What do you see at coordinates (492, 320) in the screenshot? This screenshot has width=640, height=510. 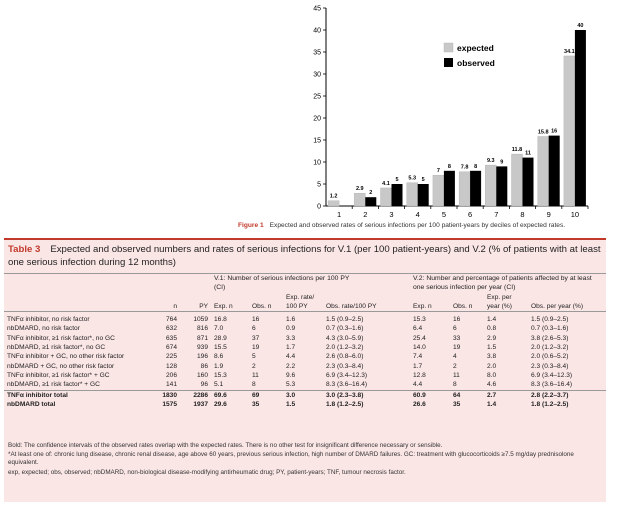 I see `cell-exp-year: 1.4` at bounding box center [492, 320].